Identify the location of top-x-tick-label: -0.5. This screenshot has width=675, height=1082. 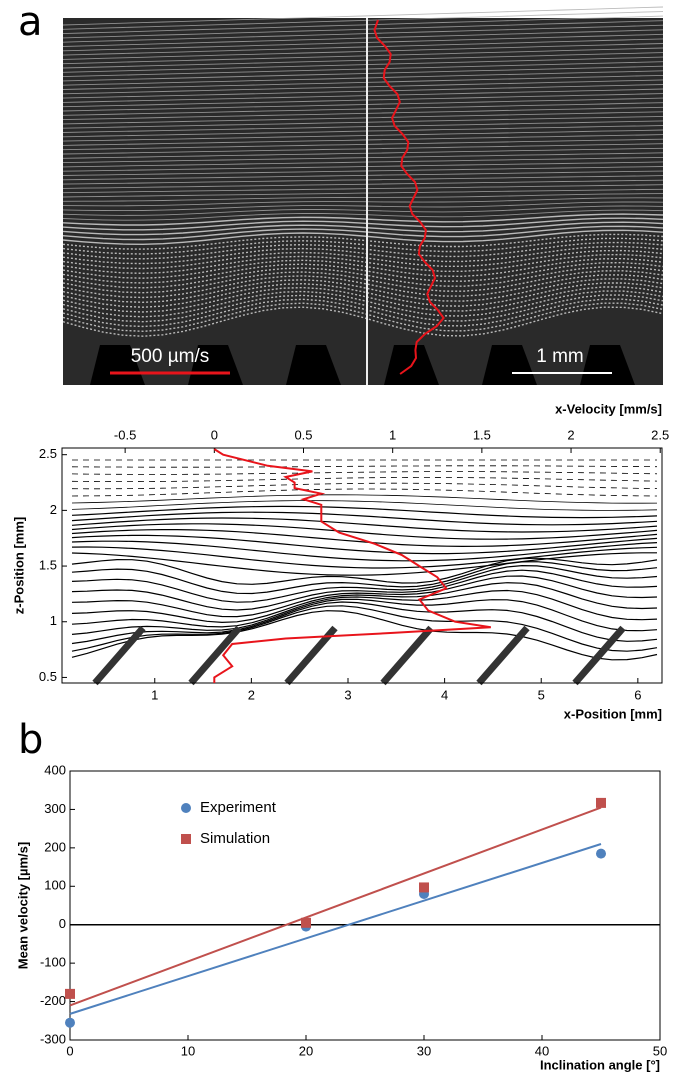
(125, 434).